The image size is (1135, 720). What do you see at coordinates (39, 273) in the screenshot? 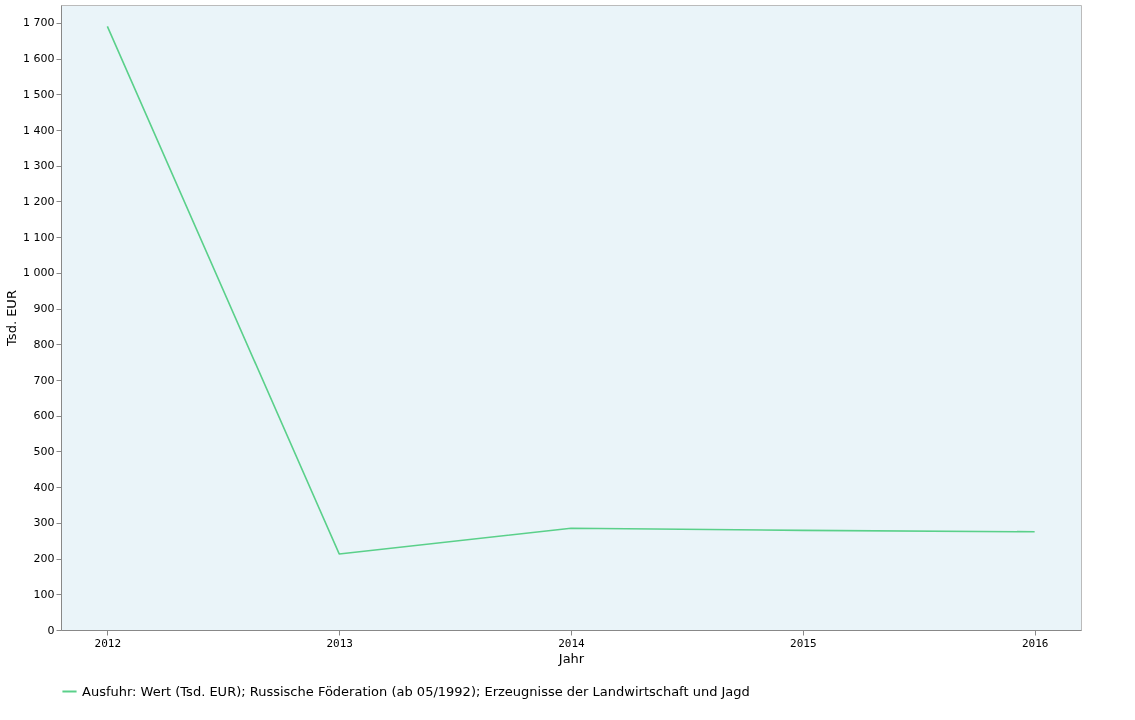
I see `y-tick-label: 1 000` at bounding box center [39, 273].